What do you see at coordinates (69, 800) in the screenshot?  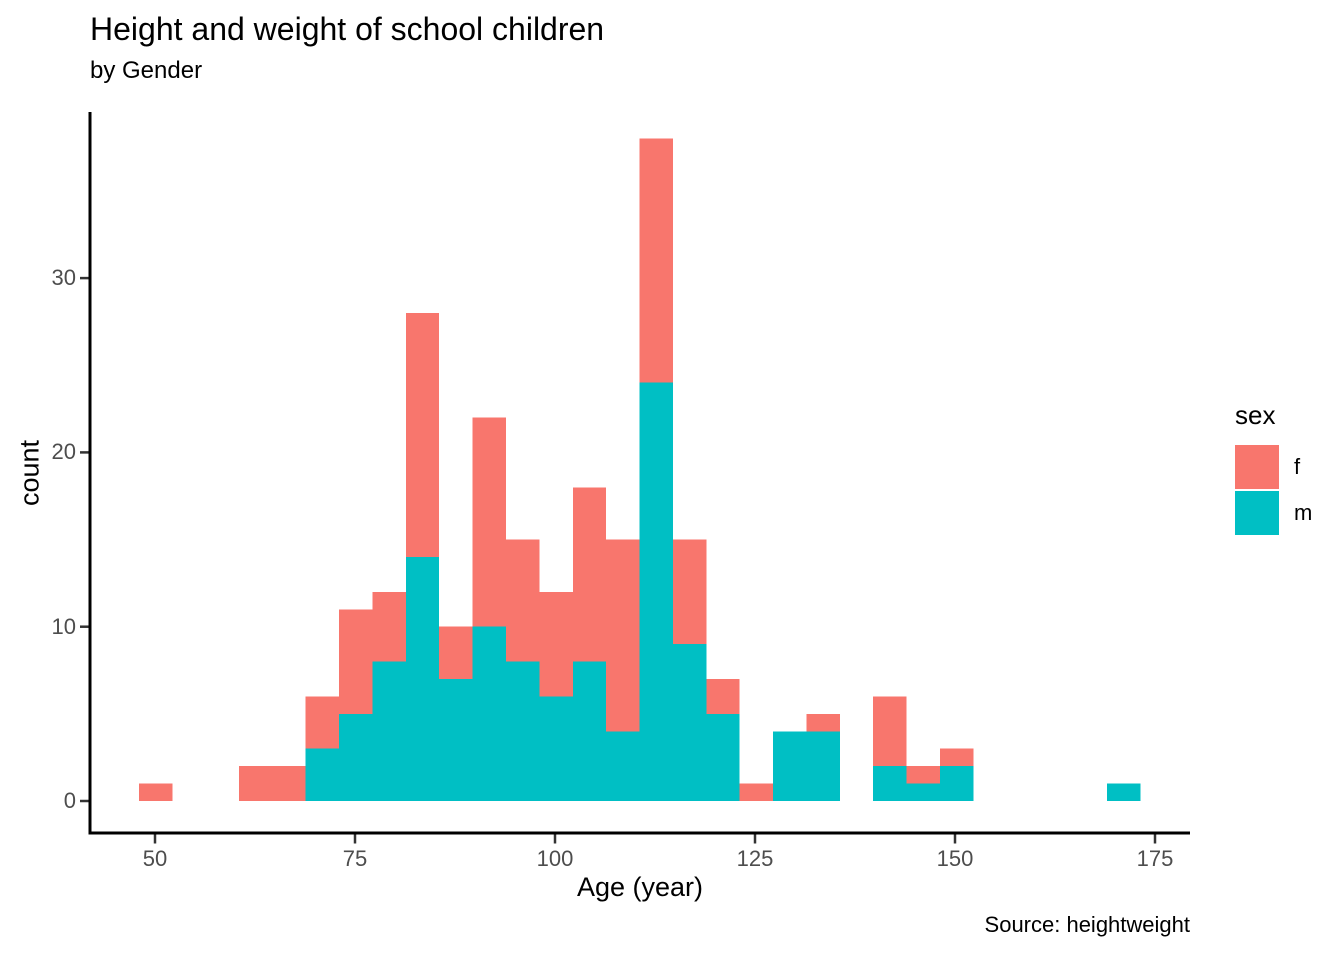 I see `y-tick-label: 0` at bounding box center [69, 800].